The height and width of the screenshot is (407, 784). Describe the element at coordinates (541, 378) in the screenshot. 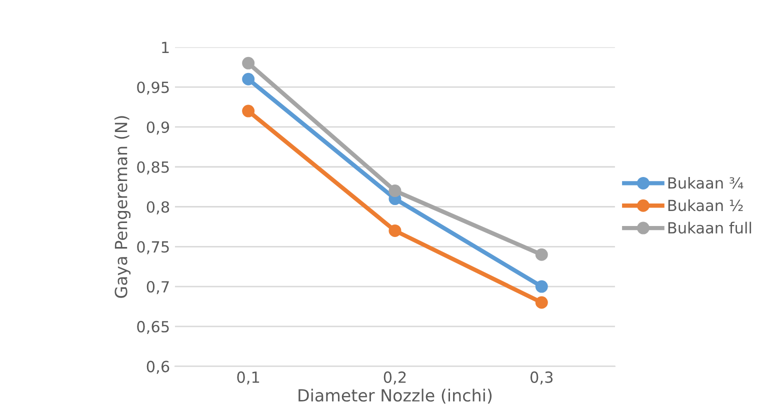

I see `x-tick-label: 0,3` at that location.